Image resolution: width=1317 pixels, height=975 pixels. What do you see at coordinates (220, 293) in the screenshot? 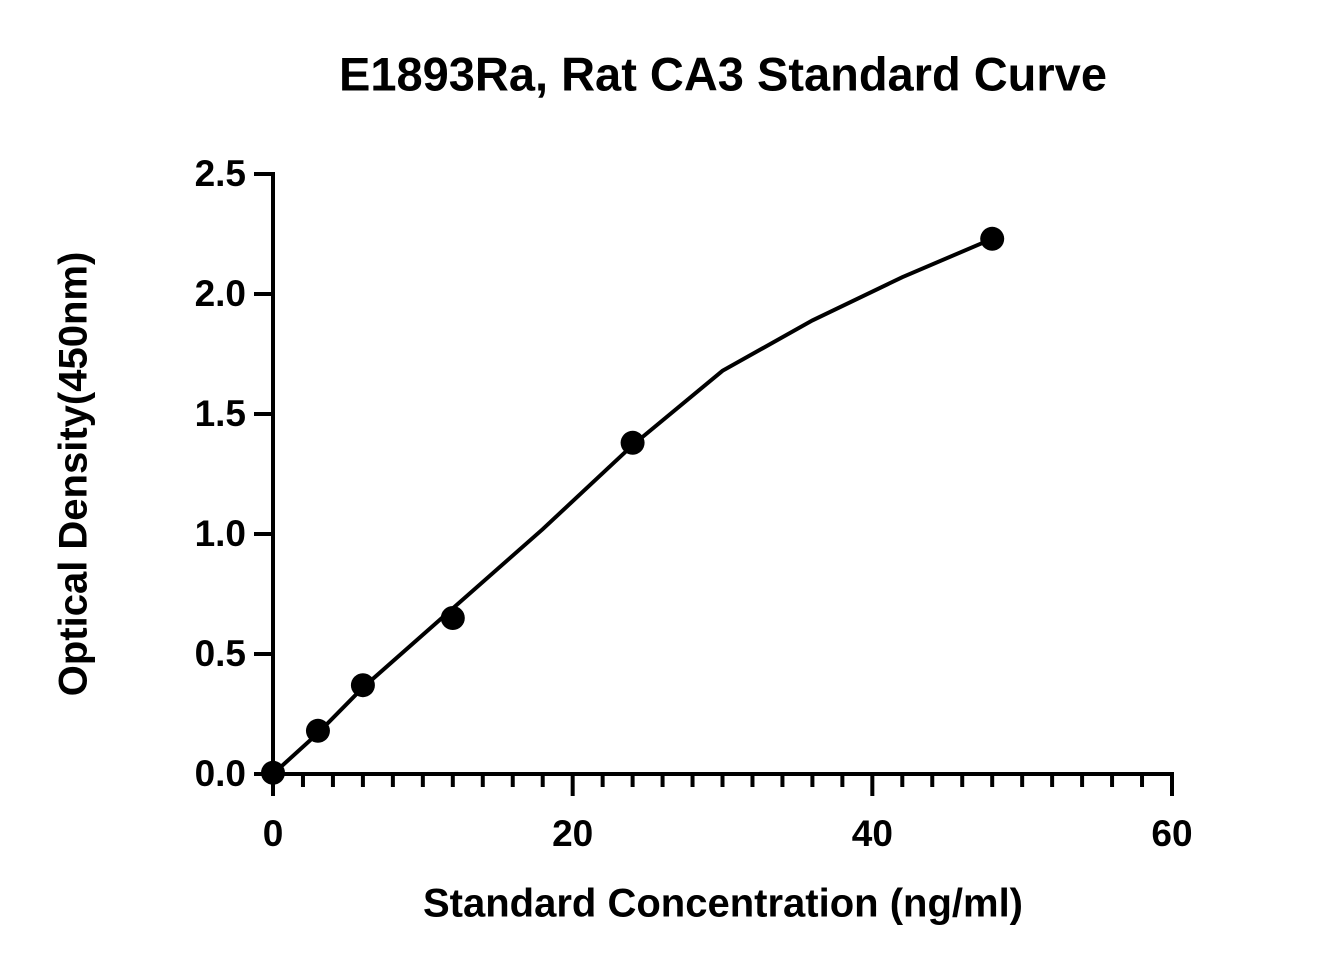
I see `y-tick-label: 2.0` at bounding box center [220, 293].